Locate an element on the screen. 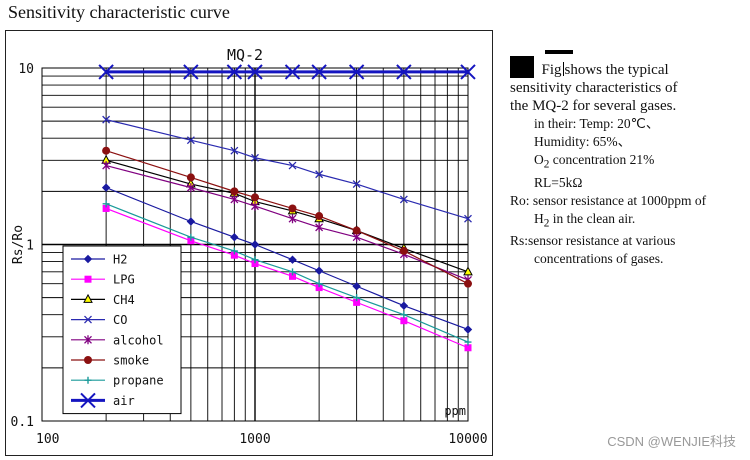 Image resolution: width=750 pixels, height=460 pixels. condition-rl: RL=5kΩ is located at coordinates (558, 182).